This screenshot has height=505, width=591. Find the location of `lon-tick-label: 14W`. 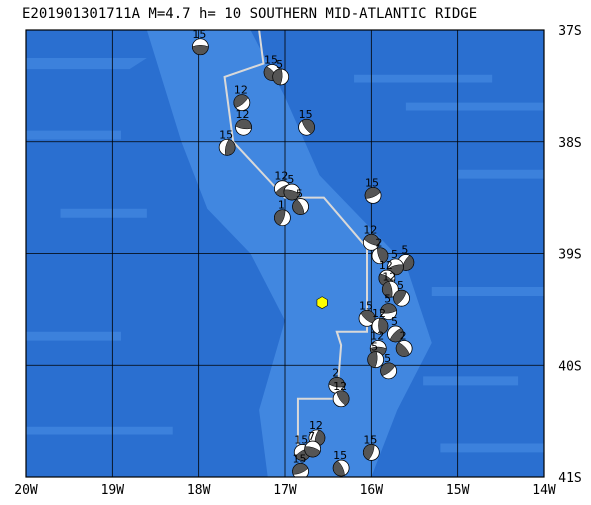

lon-tick-label: 14W is located at coordinates (544, 490).